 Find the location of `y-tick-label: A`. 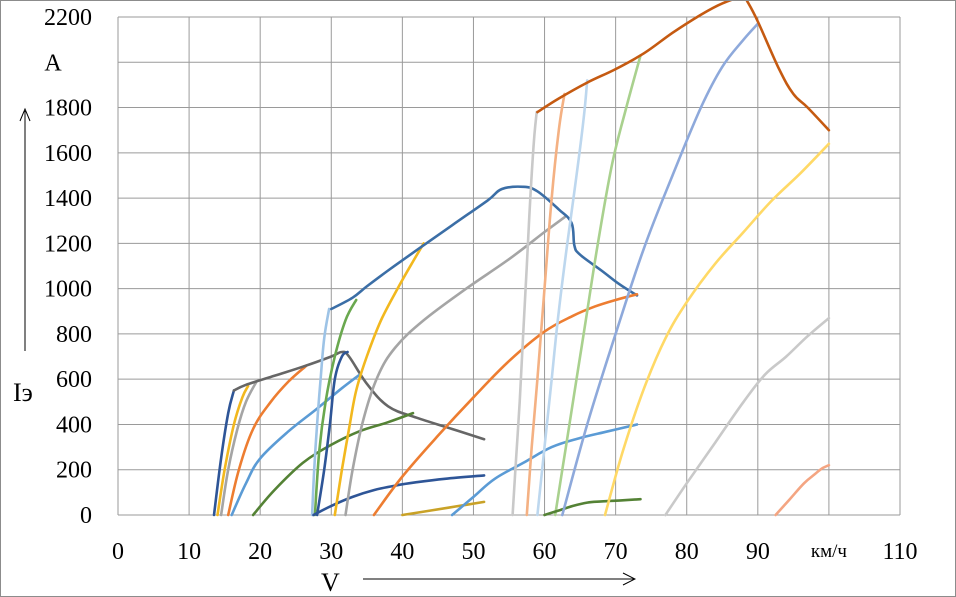

y-tick-label: A is located at coordinates (53, 63).